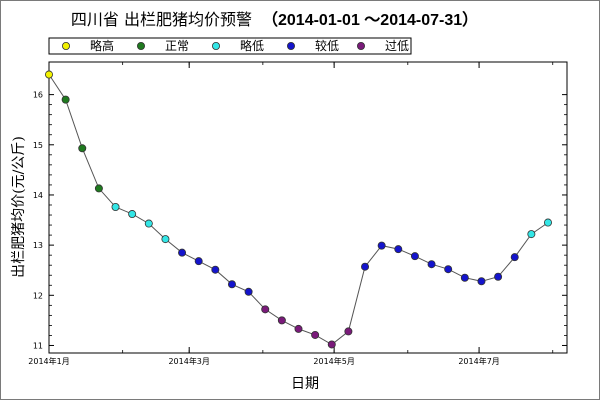 This screenshot has width=600, height=400. I want to click on chart-title-date-range: （2014-01-01 ～2014-07-31）, so click(370, 20).